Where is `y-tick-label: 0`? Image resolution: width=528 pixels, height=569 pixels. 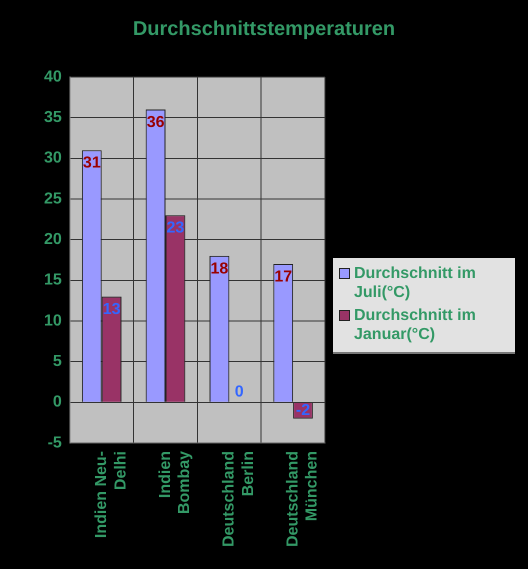
y-tick-label: 0 is located at coordinates (57, 402).